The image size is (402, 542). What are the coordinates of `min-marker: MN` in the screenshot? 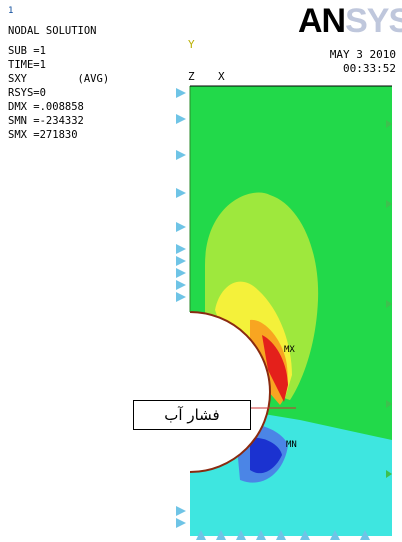 It's located at (291, 445).